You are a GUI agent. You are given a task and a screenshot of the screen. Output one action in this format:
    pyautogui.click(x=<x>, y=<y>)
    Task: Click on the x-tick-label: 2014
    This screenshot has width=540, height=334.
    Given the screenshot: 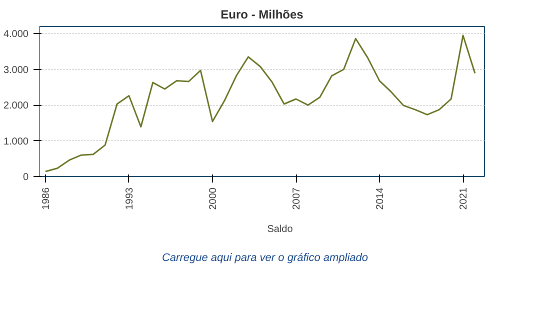 What is the action you would take?
    pyautogui.click(x=380, y=198)
    